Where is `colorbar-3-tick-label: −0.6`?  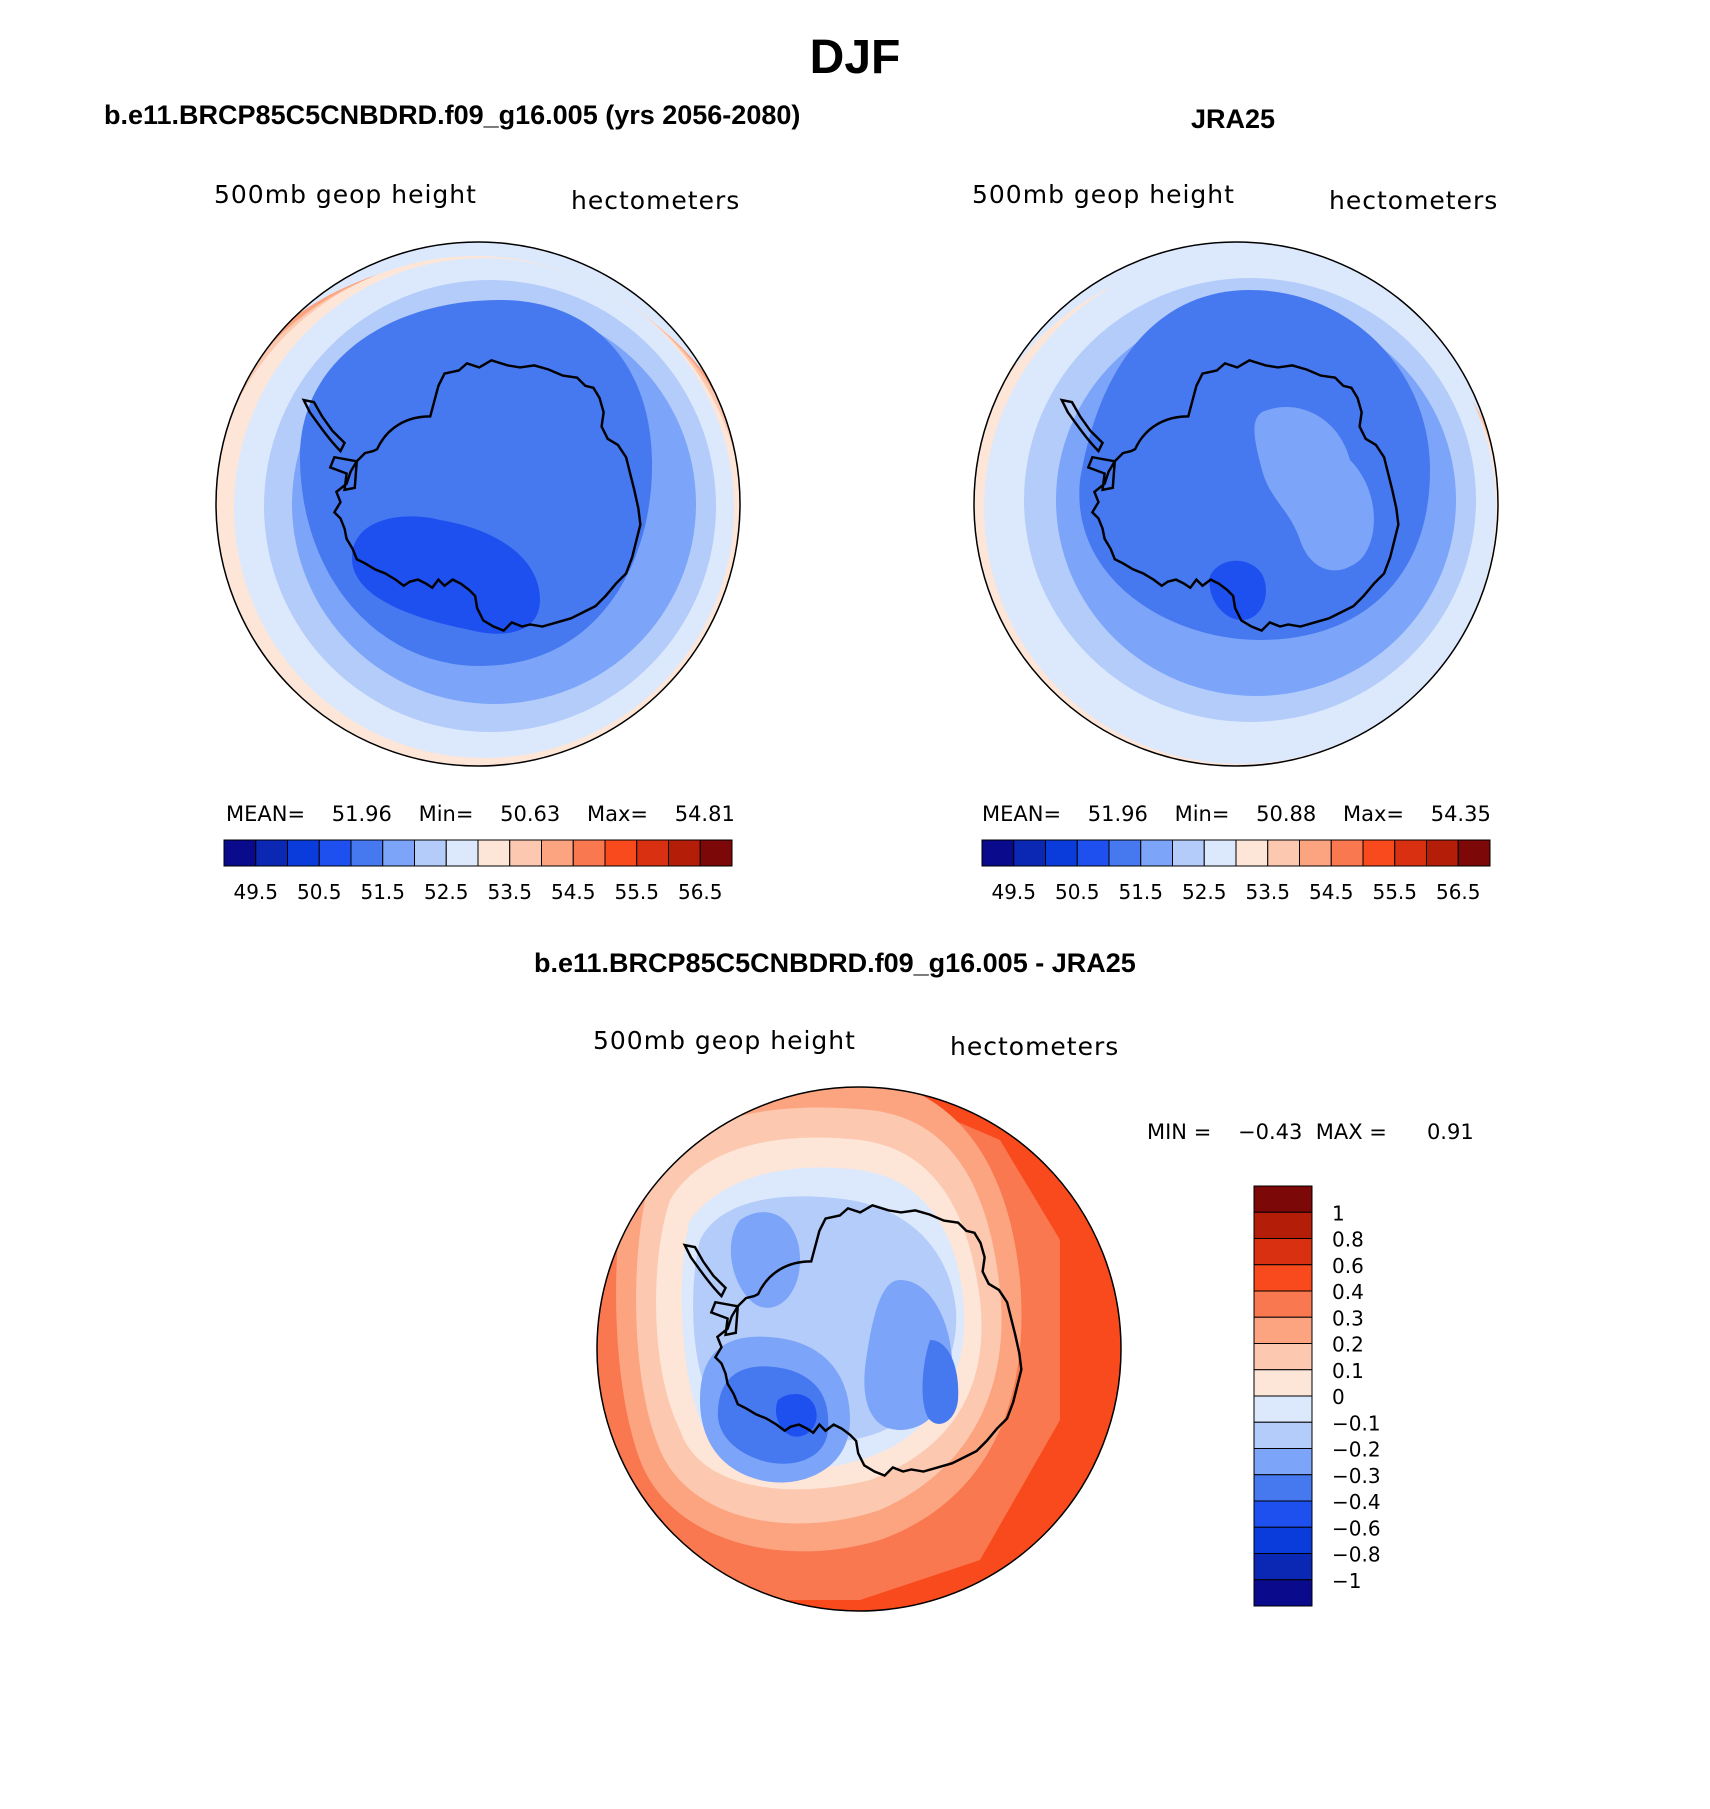
colorbar-3-tick-label: −0.6 is located at coordinates (1356, 1528).